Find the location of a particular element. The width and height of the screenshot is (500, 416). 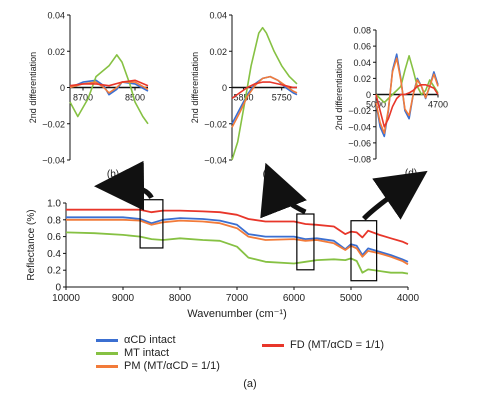

b-series-line-alphacd is located at coordinates (109, 87).